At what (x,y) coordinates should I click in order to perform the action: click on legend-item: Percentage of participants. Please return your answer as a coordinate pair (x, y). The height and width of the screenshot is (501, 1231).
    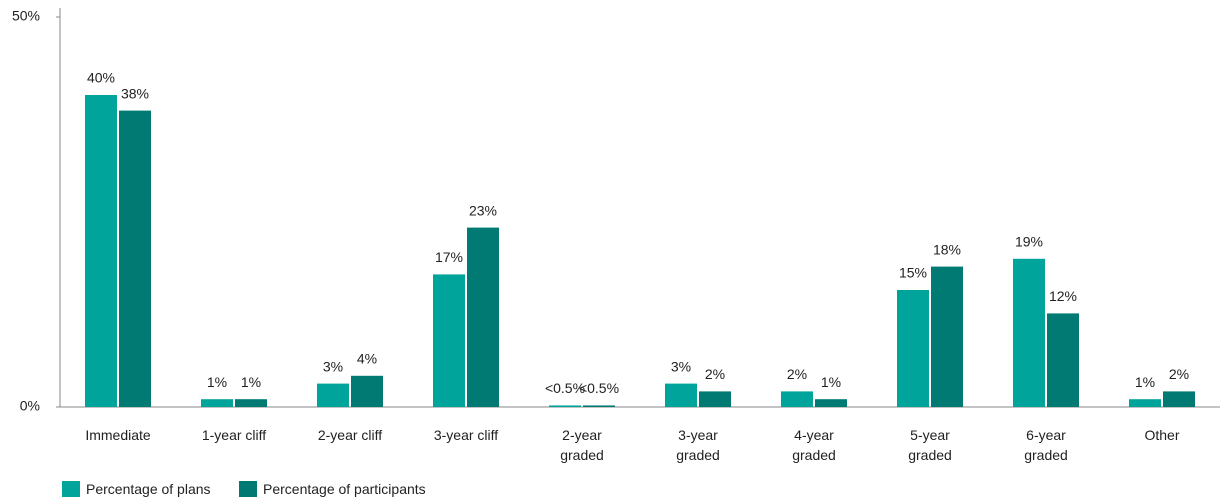
    Looking at the image, I should click on (332, 489).